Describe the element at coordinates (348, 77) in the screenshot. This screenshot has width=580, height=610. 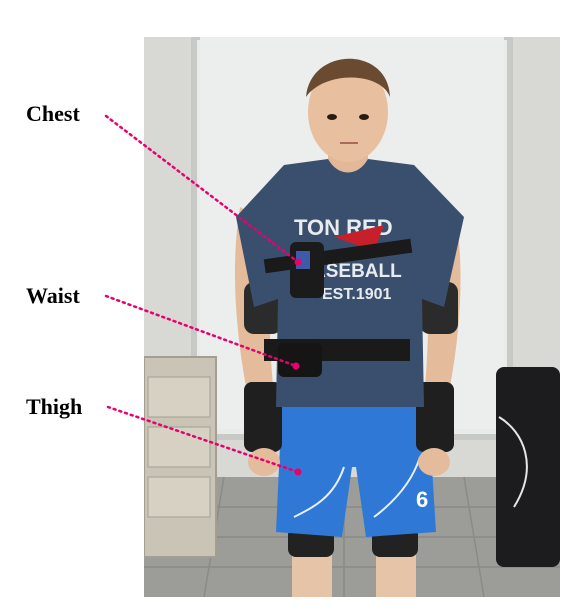
I see `hair` at that location.